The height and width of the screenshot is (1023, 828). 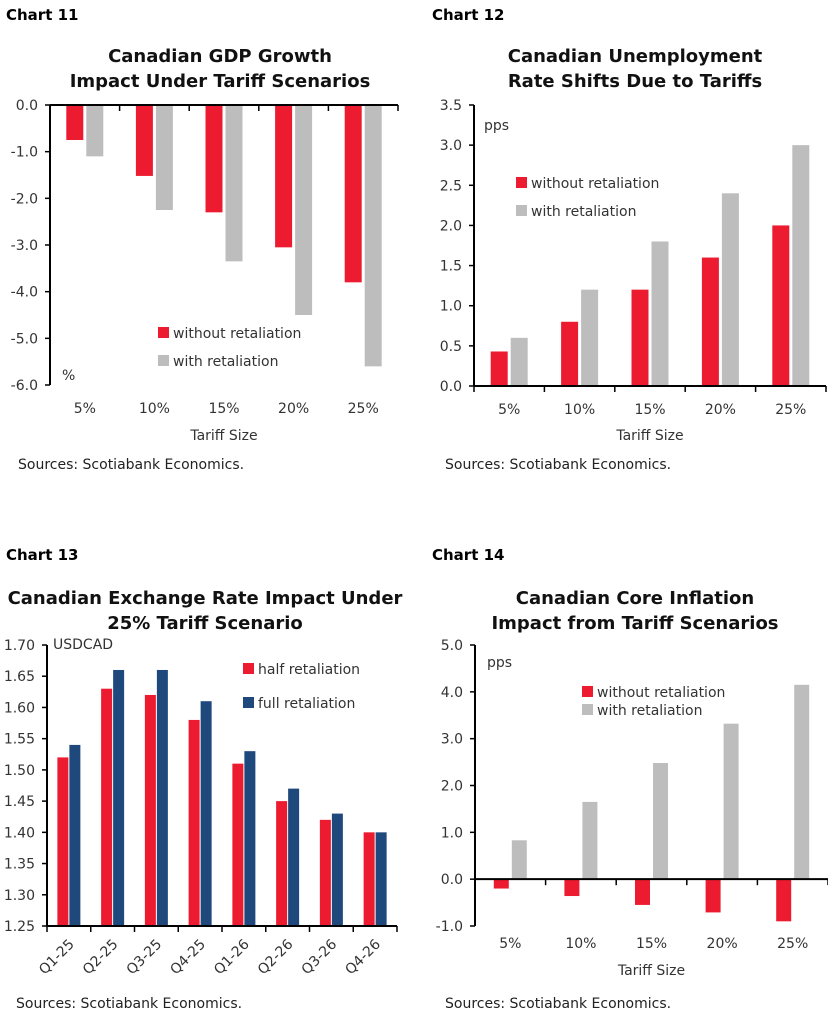 I want to click on y-tick-label: 1.5, so click(x=451, y=267).